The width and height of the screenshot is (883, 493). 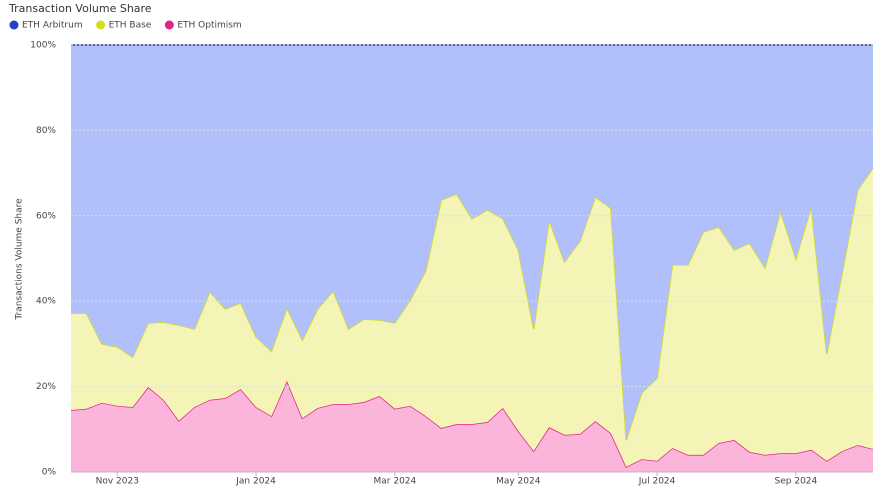 What do you see at coordinates (117, 482) in the screenshot?
I see `x-tick-label: Nov 2023` at bounding box center [117, 482].